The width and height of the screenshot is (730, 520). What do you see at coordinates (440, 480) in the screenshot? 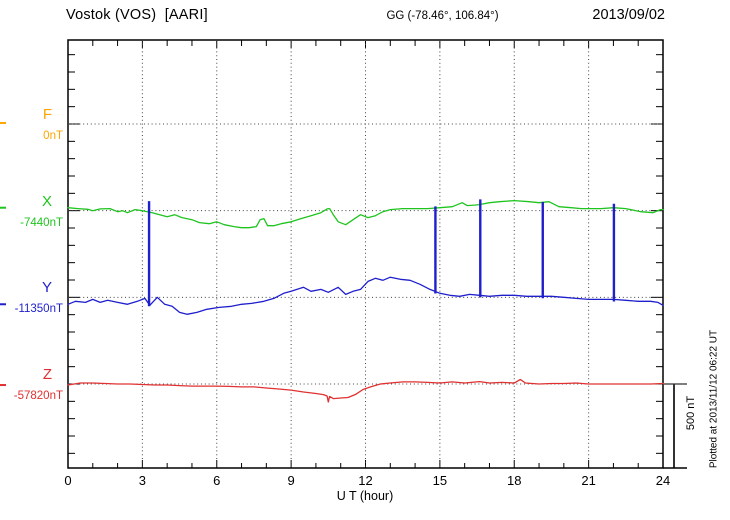
I see `x-tick-label: 15` at bounding box center [440, 480].